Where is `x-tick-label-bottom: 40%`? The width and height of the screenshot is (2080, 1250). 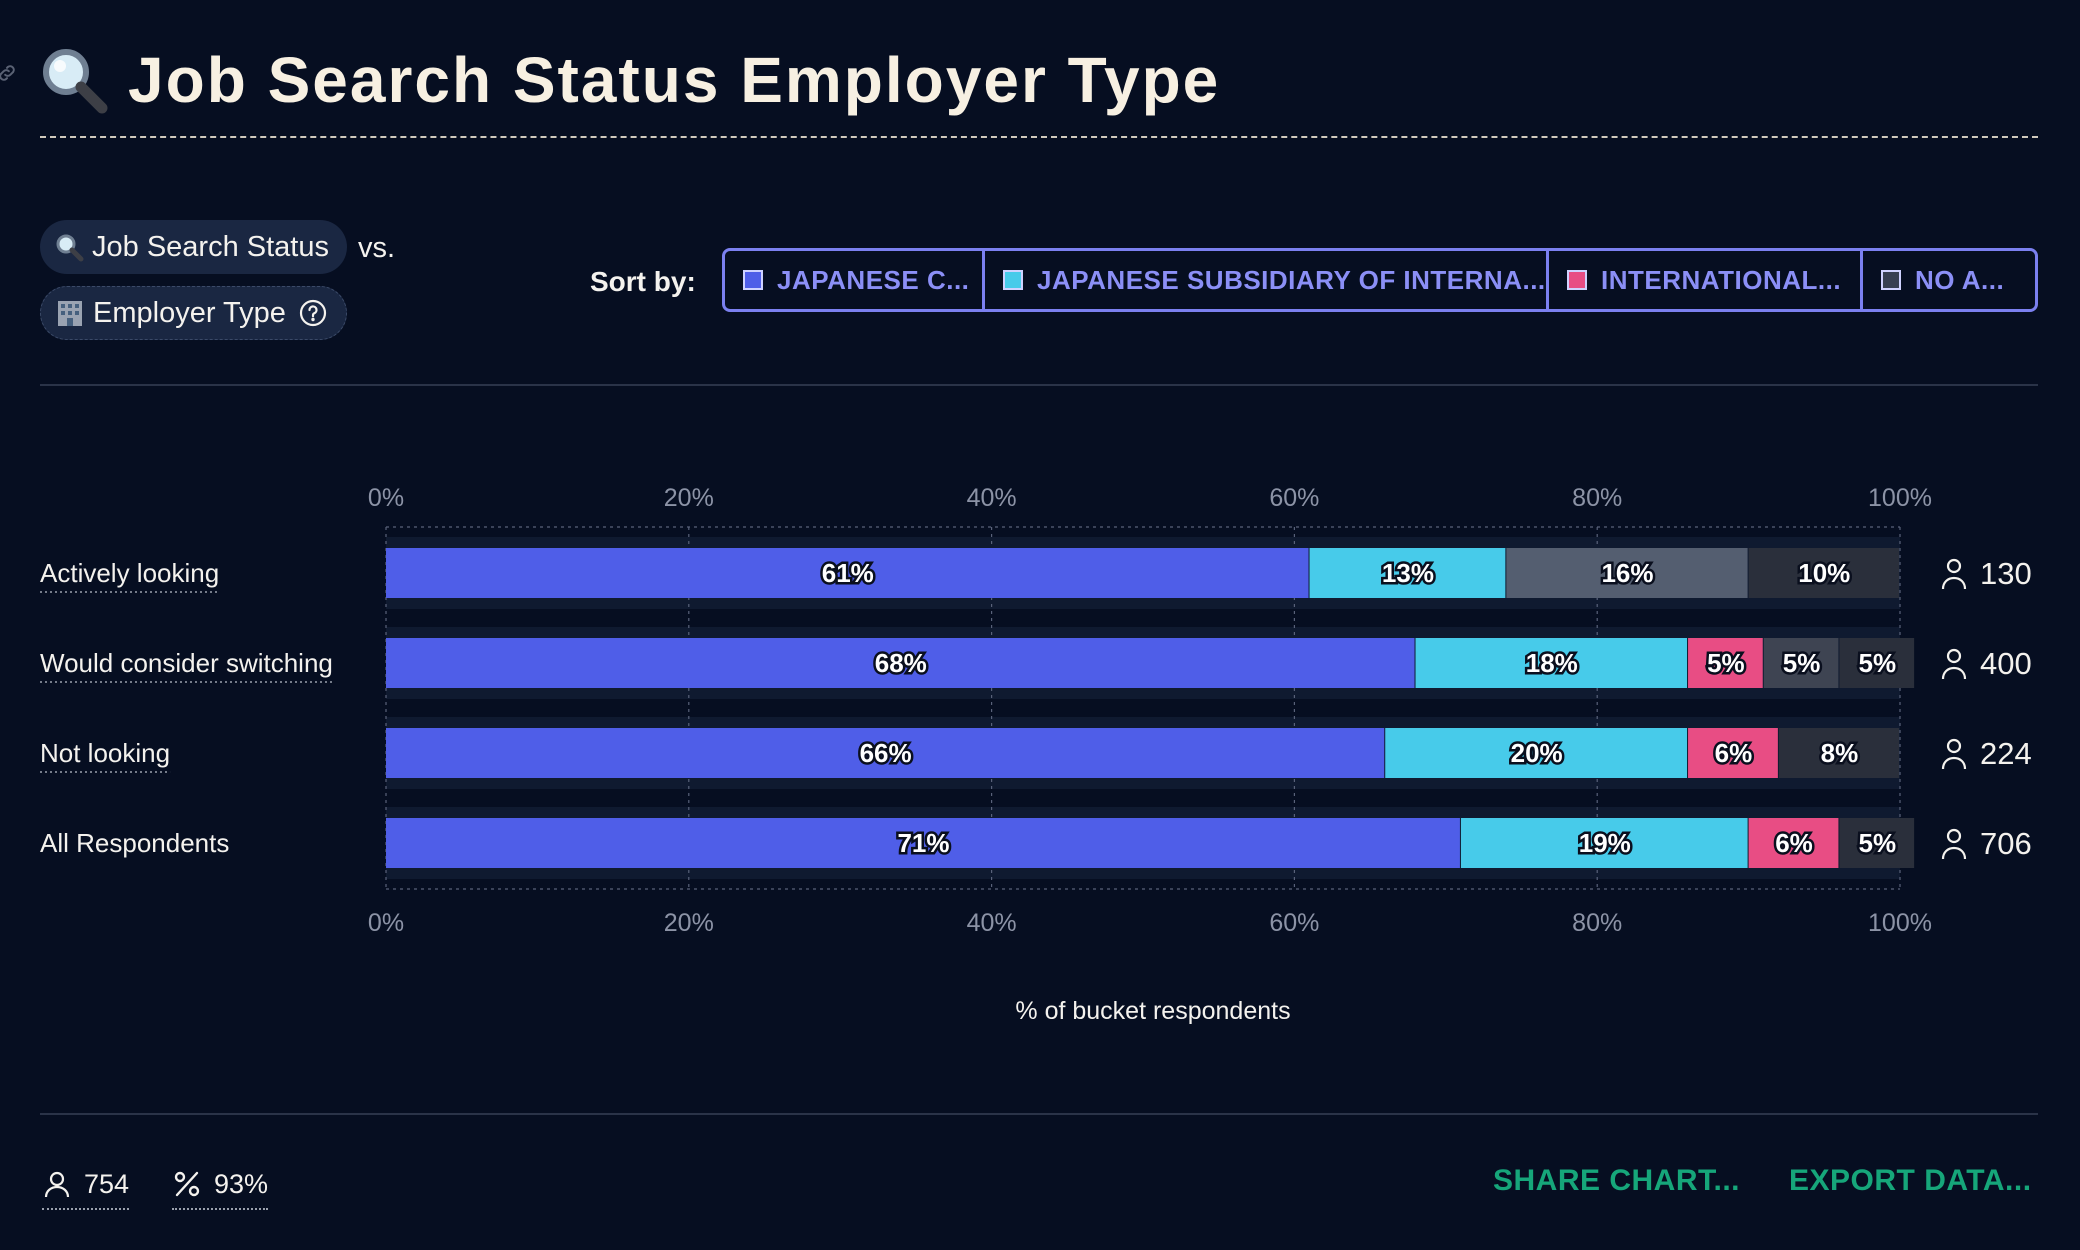
x-tick-label-bottom: 40% is located at coordinates (992, 923).